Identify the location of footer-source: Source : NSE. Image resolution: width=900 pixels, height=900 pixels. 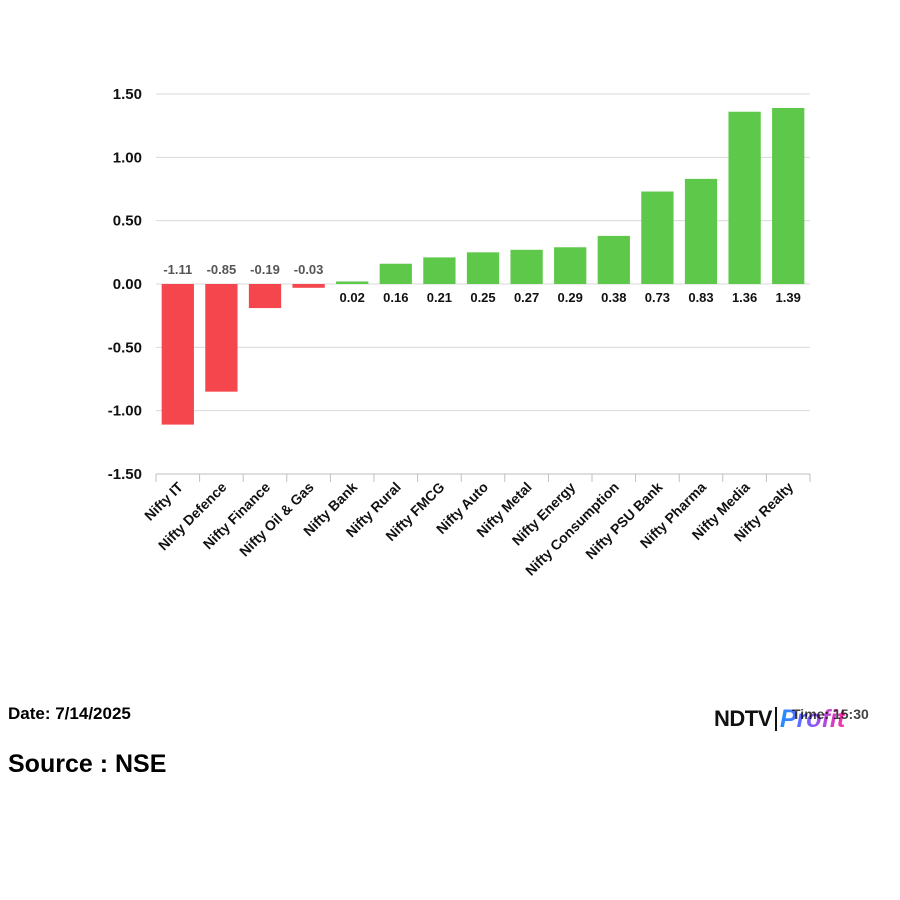
(87, 764).